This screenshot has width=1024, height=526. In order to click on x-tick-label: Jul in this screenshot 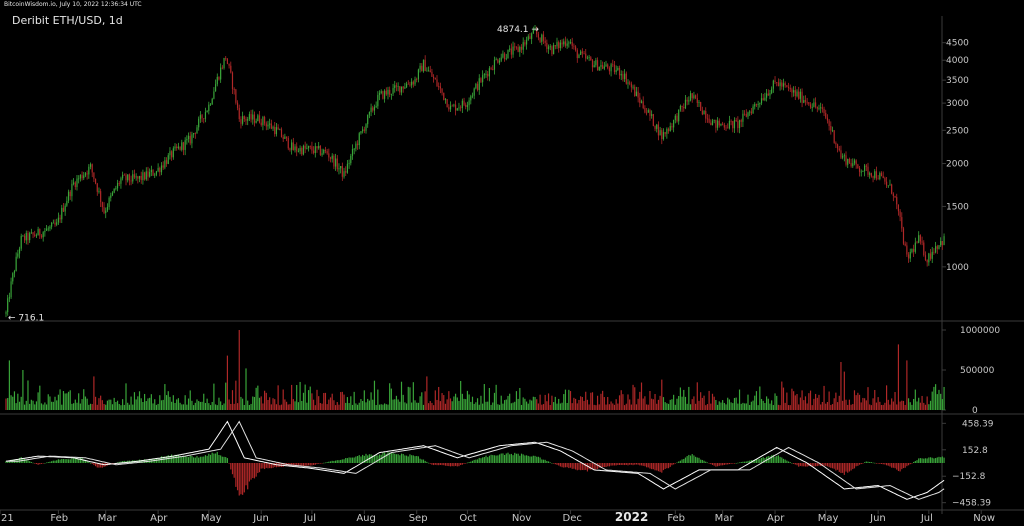, I will do `click(309, 518)`.